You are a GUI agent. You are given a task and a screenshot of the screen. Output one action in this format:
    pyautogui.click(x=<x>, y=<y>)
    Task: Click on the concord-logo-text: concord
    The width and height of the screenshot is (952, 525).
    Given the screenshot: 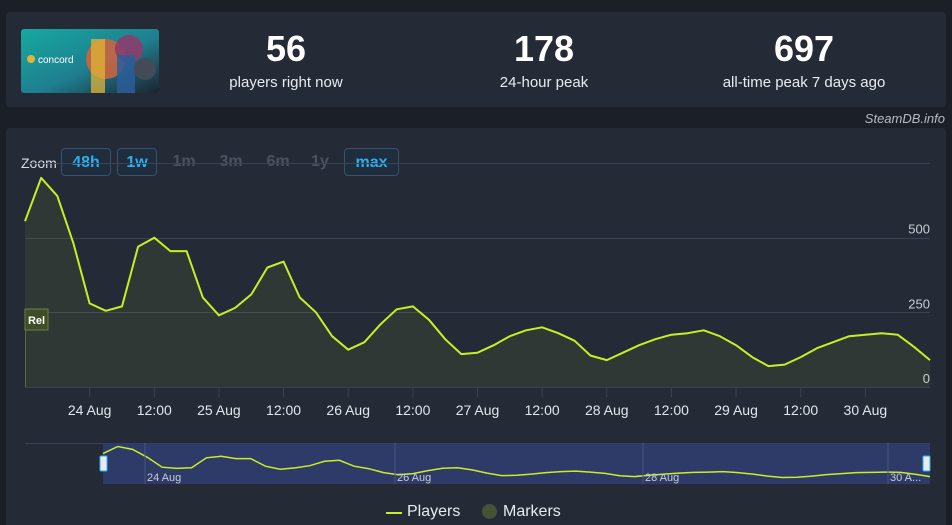 What is the action you would take?
    pyautogui.click(x=56, y=60)
    